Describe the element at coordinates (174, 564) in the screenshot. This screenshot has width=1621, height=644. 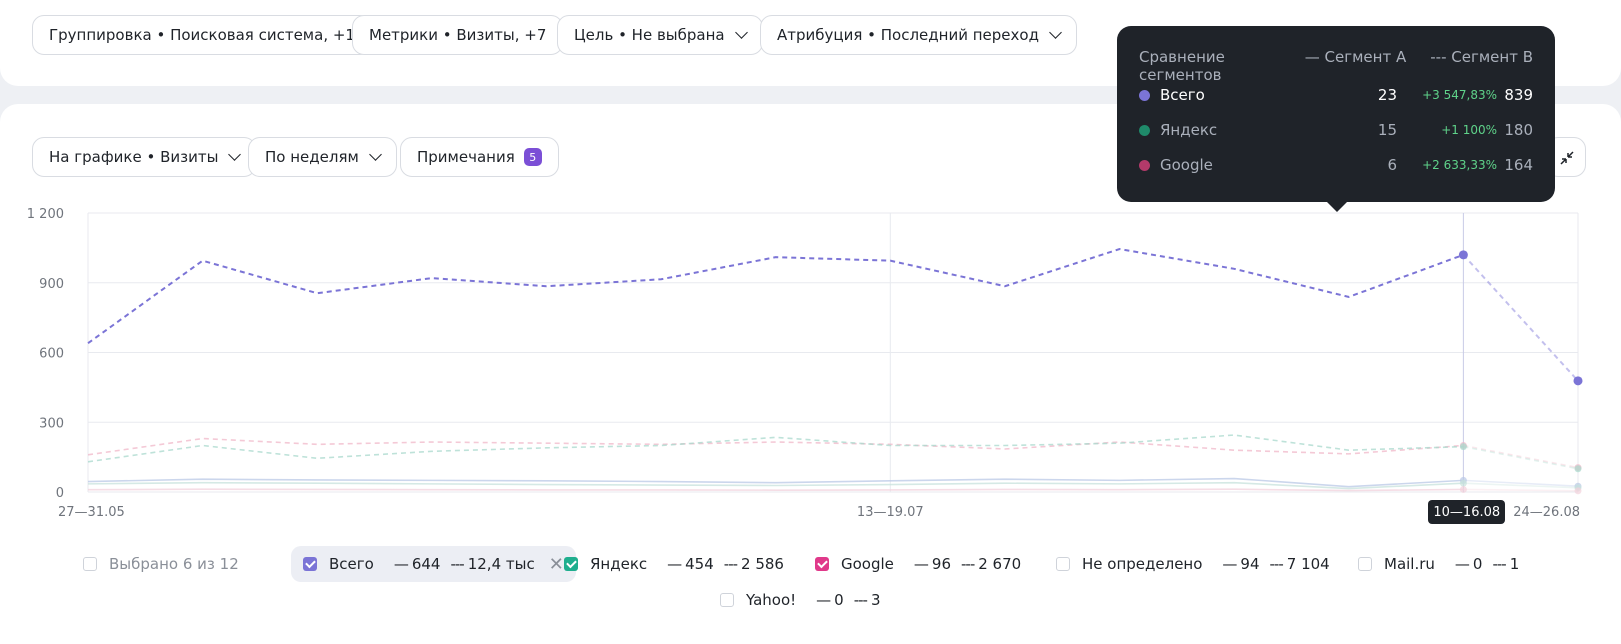
I see `legend-selected-label: Выбрано 6 из 12` at that location.